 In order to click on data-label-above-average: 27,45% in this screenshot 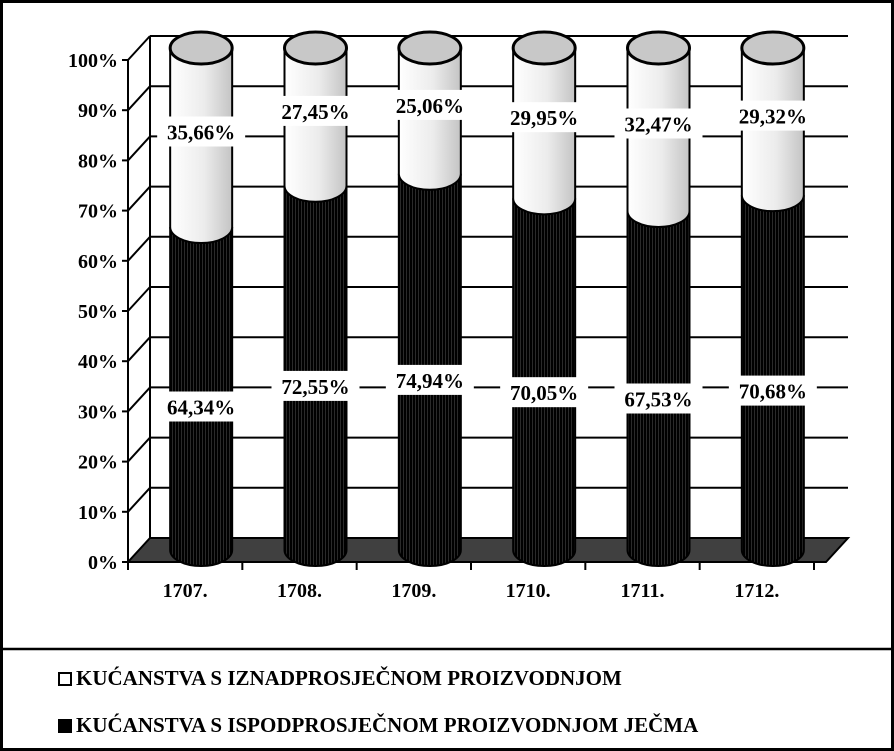, I will do `click(315, 112)`.